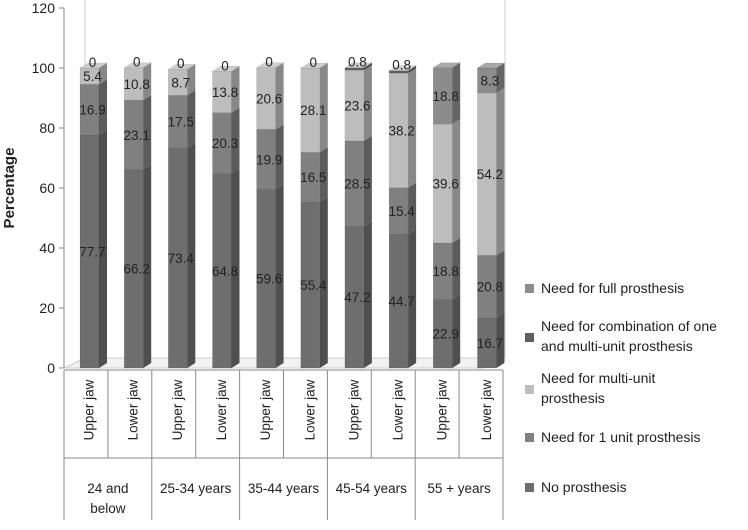 Image resolution: width=748 pixels, height=530 pixels. Describe the element at coordinates (47, 128) in the screenshot. I see `y-tick-label: 80` at that location.